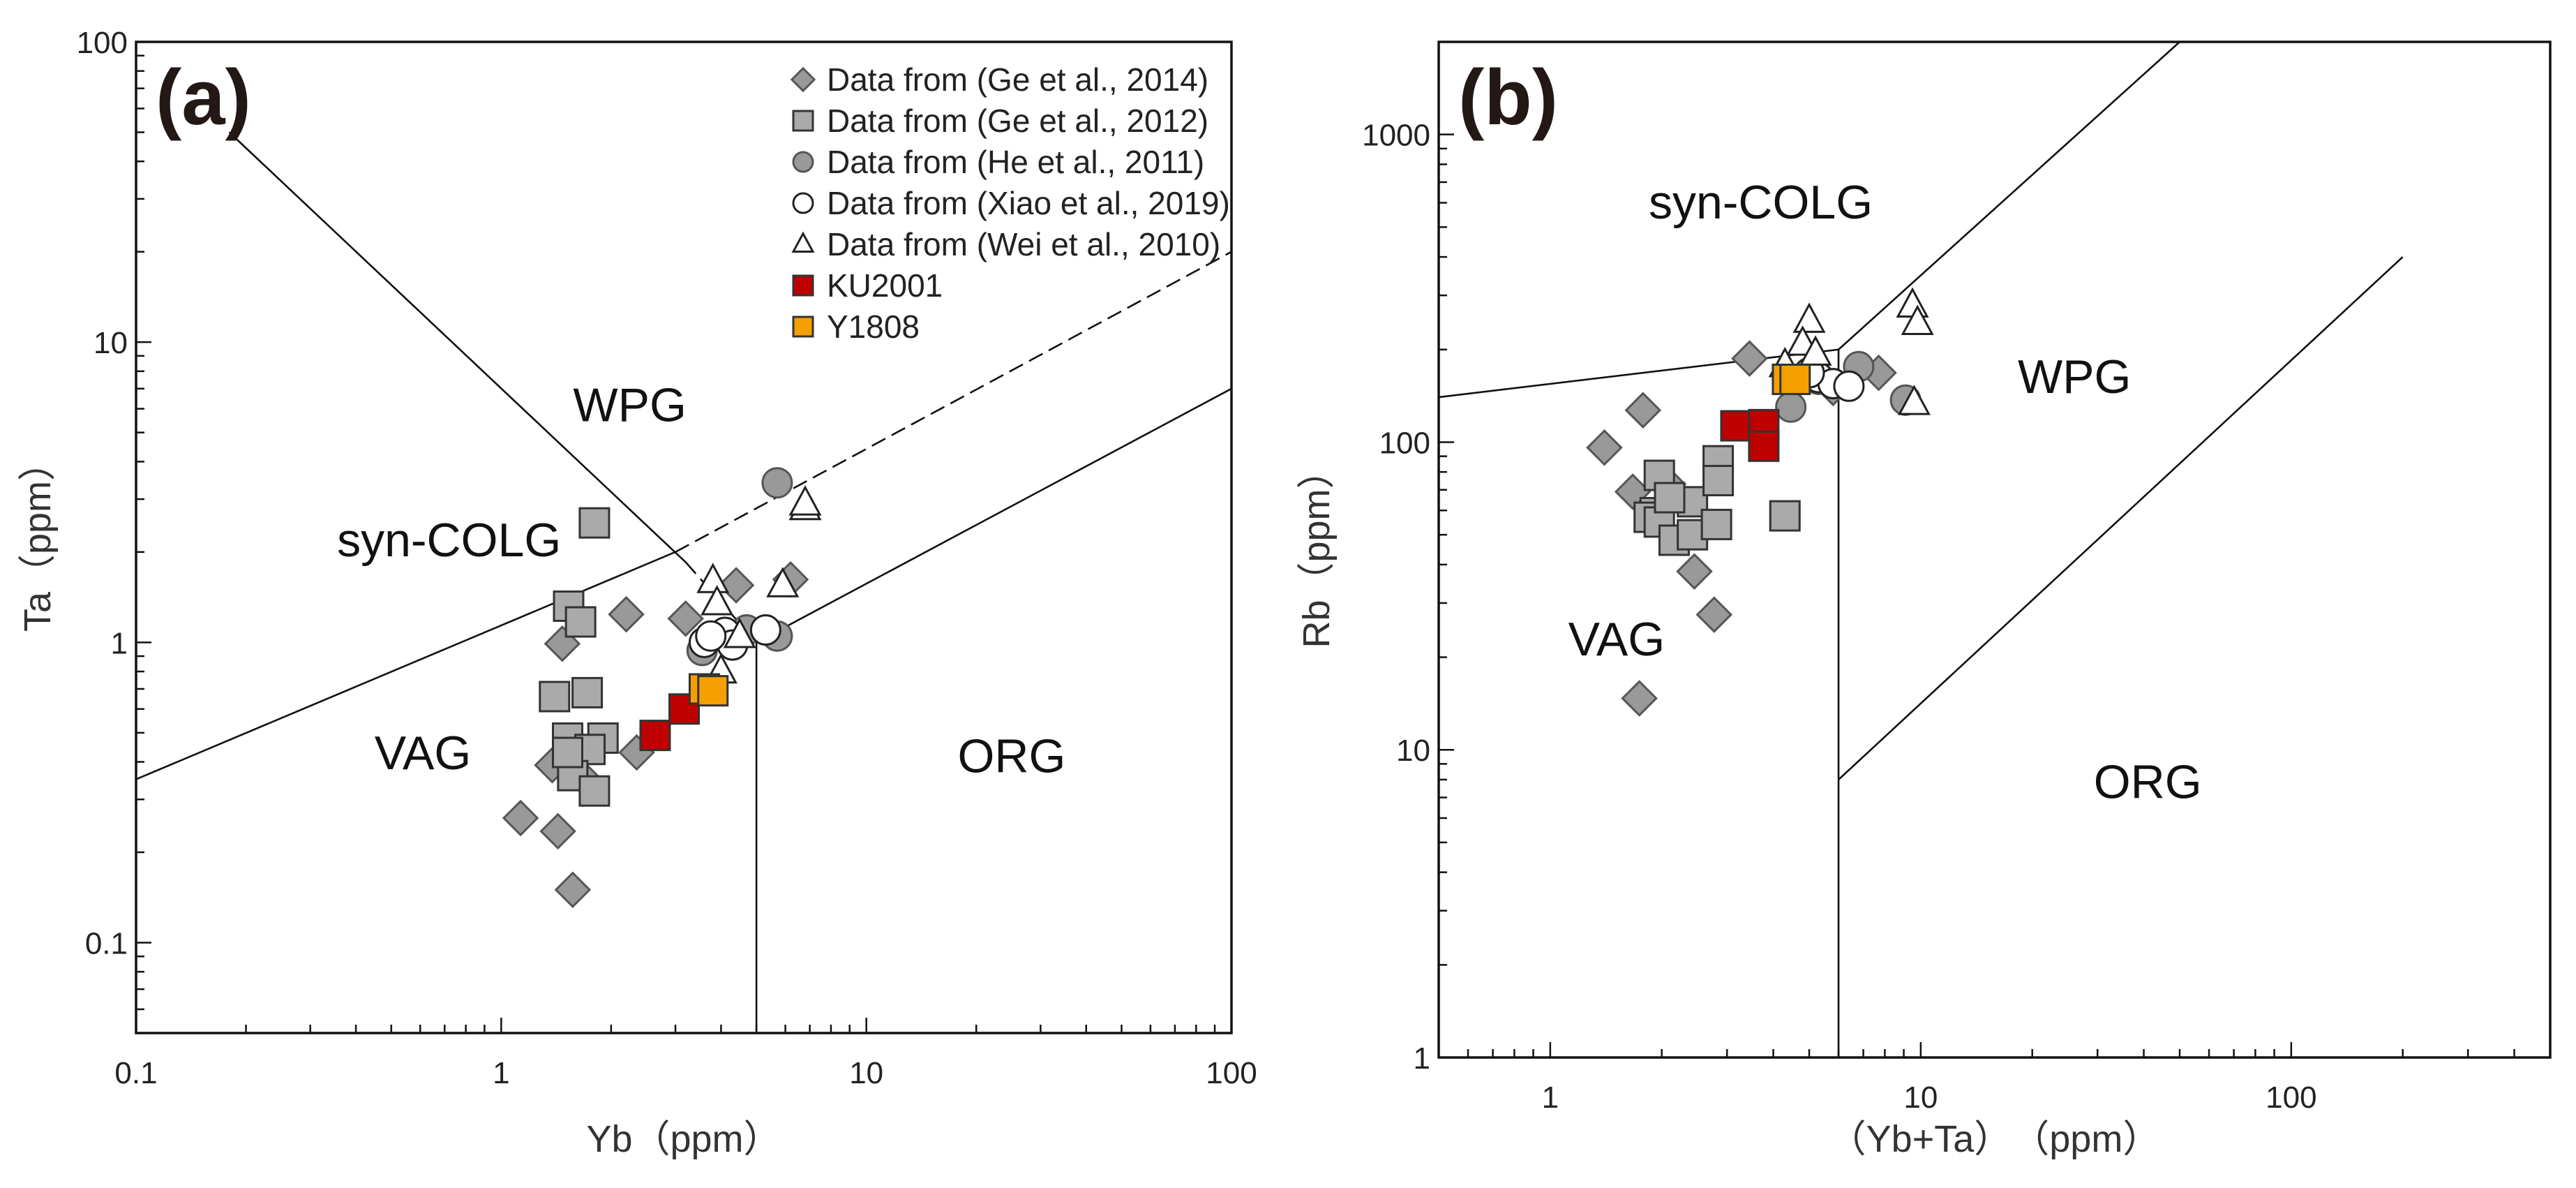 Image resolution: width=2576 pixels, height=1188 pixels. I want to click on panel-b-series-y1808, so click(1791, 379).